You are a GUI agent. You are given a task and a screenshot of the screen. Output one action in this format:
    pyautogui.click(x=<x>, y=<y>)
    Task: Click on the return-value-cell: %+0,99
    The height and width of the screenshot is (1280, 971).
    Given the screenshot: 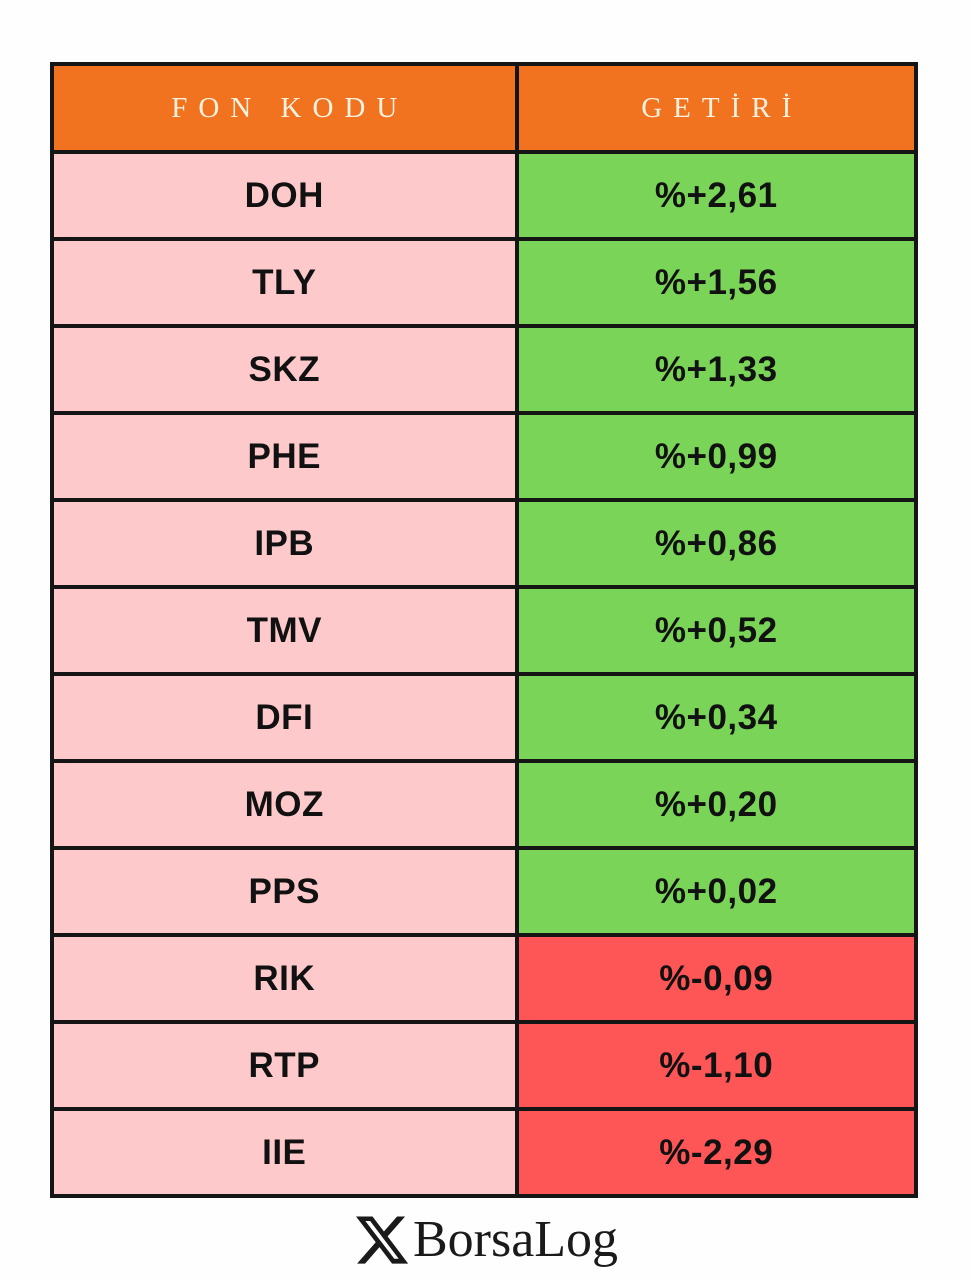 What is the action you would take?
    pyautogui.click(x=714, y=456)
    